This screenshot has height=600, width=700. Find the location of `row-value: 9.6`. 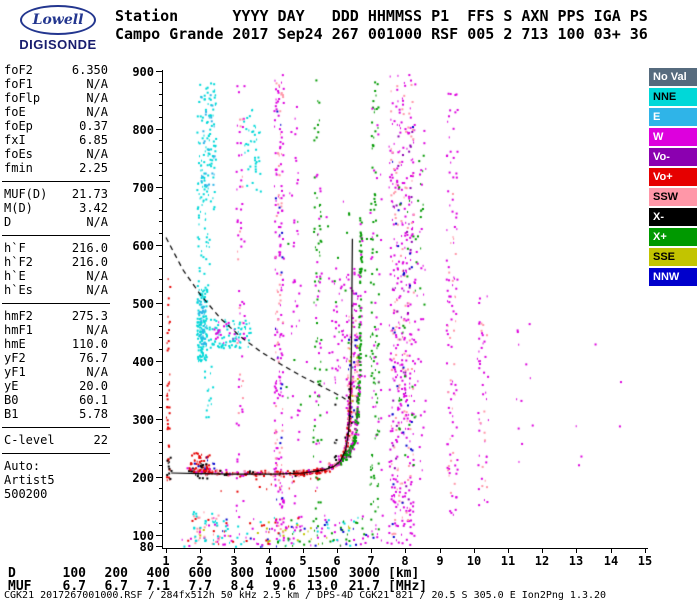

row-value: 9.6 is located at coordinates (284, 586).